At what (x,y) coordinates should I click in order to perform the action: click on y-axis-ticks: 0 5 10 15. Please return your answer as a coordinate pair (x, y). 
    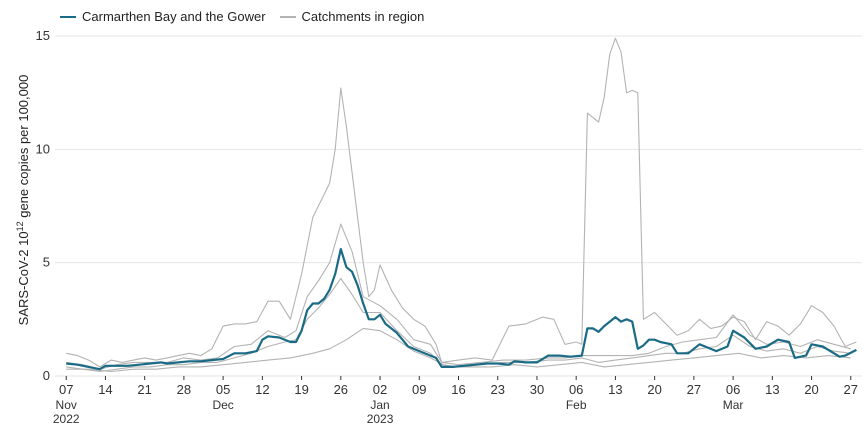
    Looking at the image, I should click on (43, 205).